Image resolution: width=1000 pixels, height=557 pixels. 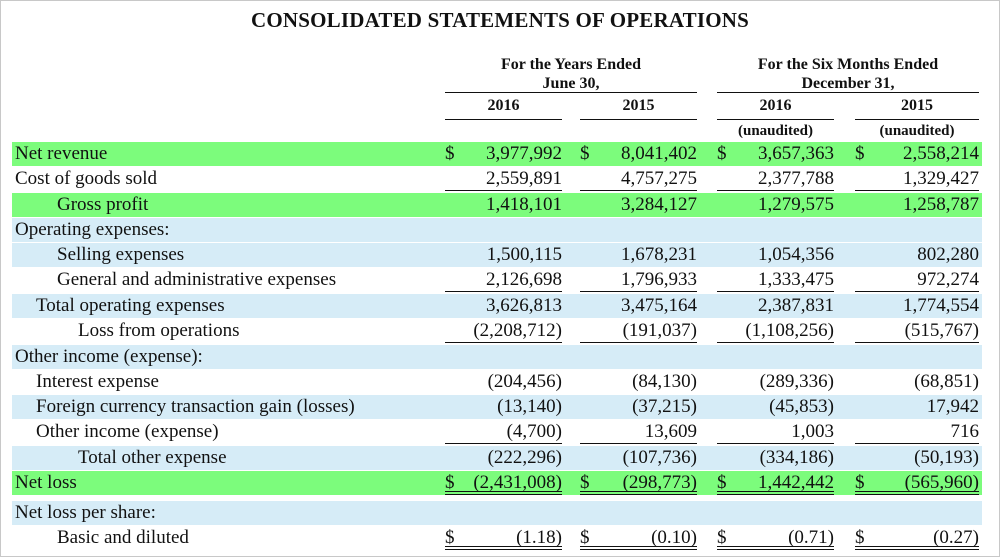 I want to click on row-label: Interest expense, so click(x=97, y=381).